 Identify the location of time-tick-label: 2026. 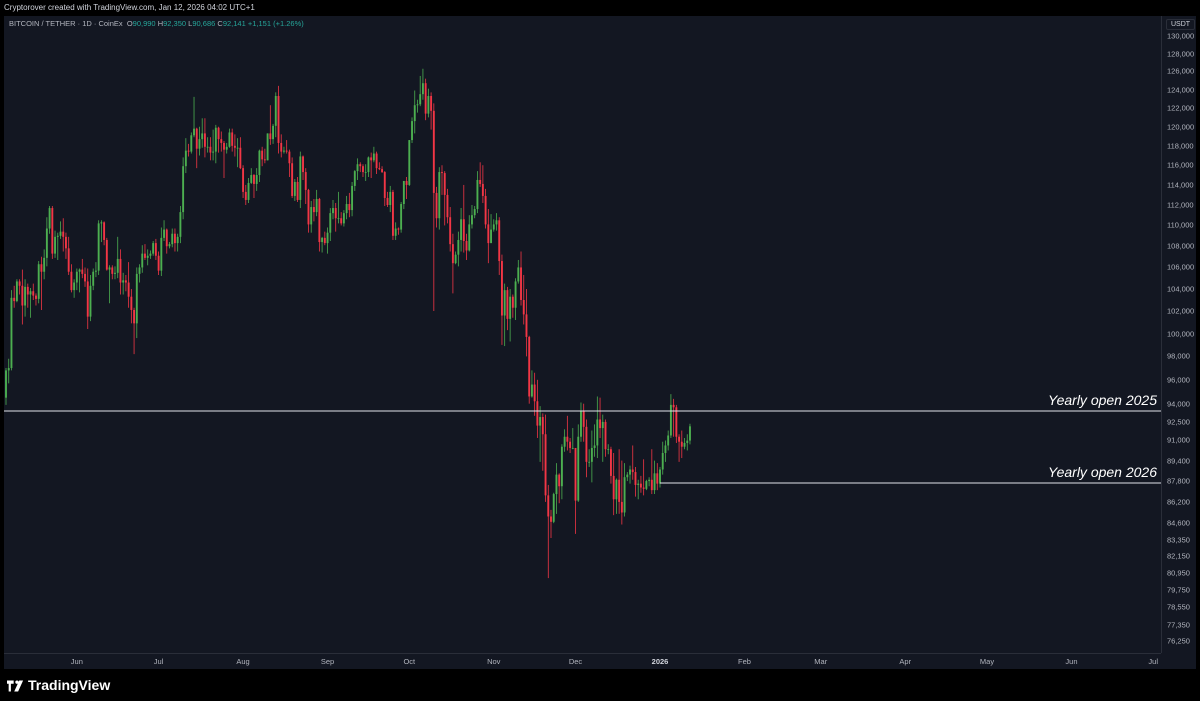
(660, 661).